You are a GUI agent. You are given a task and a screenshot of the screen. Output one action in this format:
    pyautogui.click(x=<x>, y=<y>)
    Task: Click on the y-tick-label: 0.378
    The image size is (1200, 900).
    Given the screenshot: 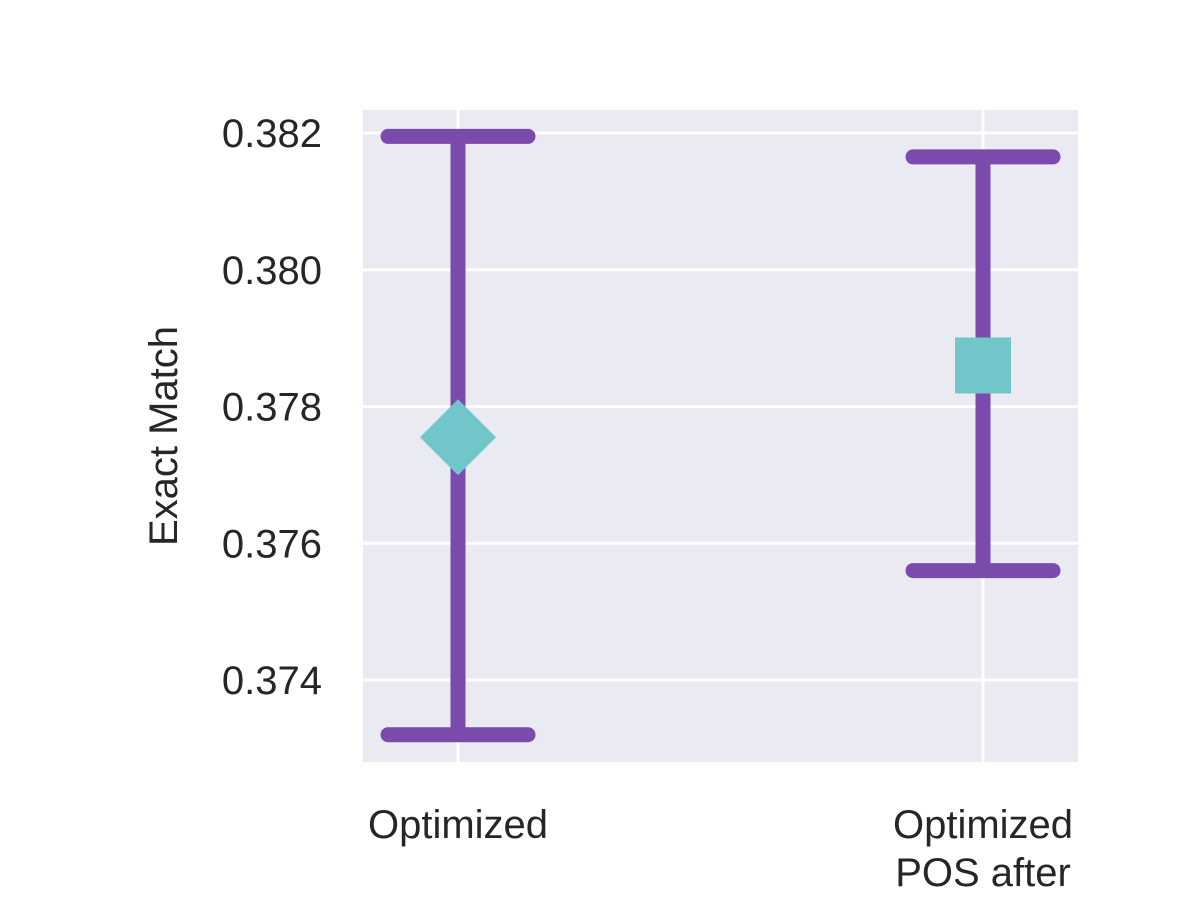 What is the action you would take?
    pyautogui.click(x=272, y=408)
    